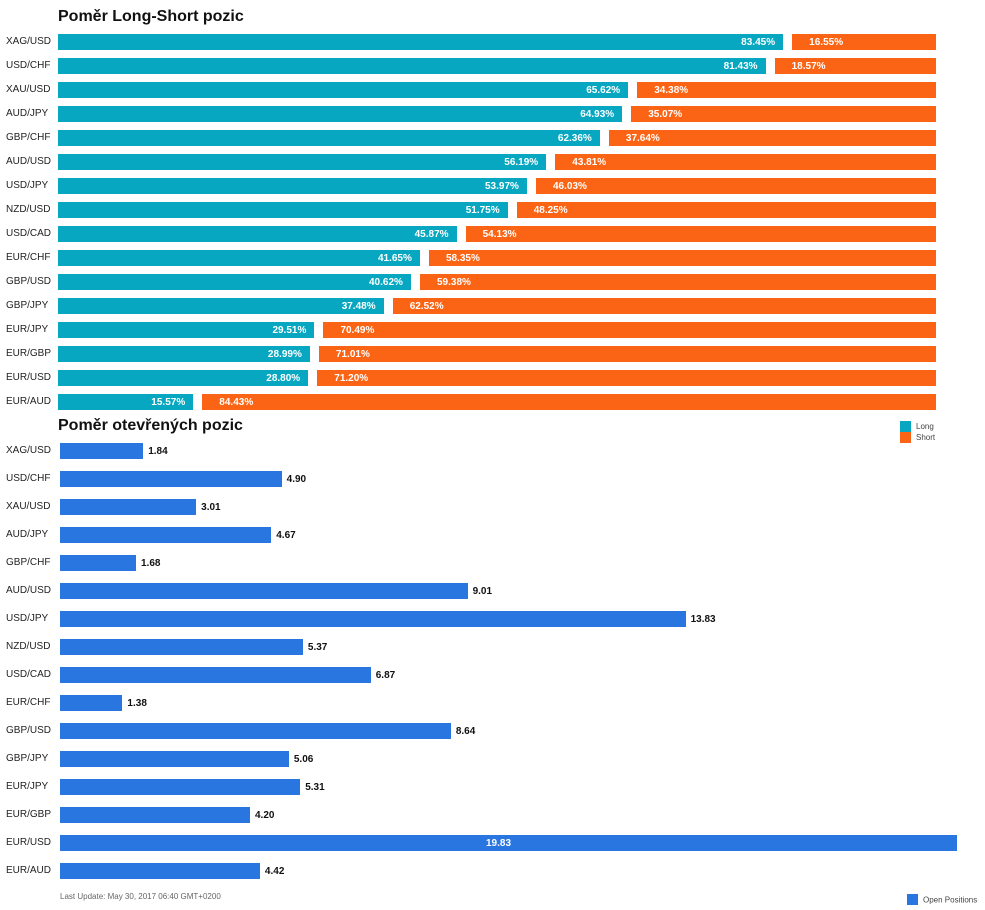  What do you see at coordinates (677, 282) in the screenshot?
I see `short-bar-gbp-usd` at bounding box center [677, 282].